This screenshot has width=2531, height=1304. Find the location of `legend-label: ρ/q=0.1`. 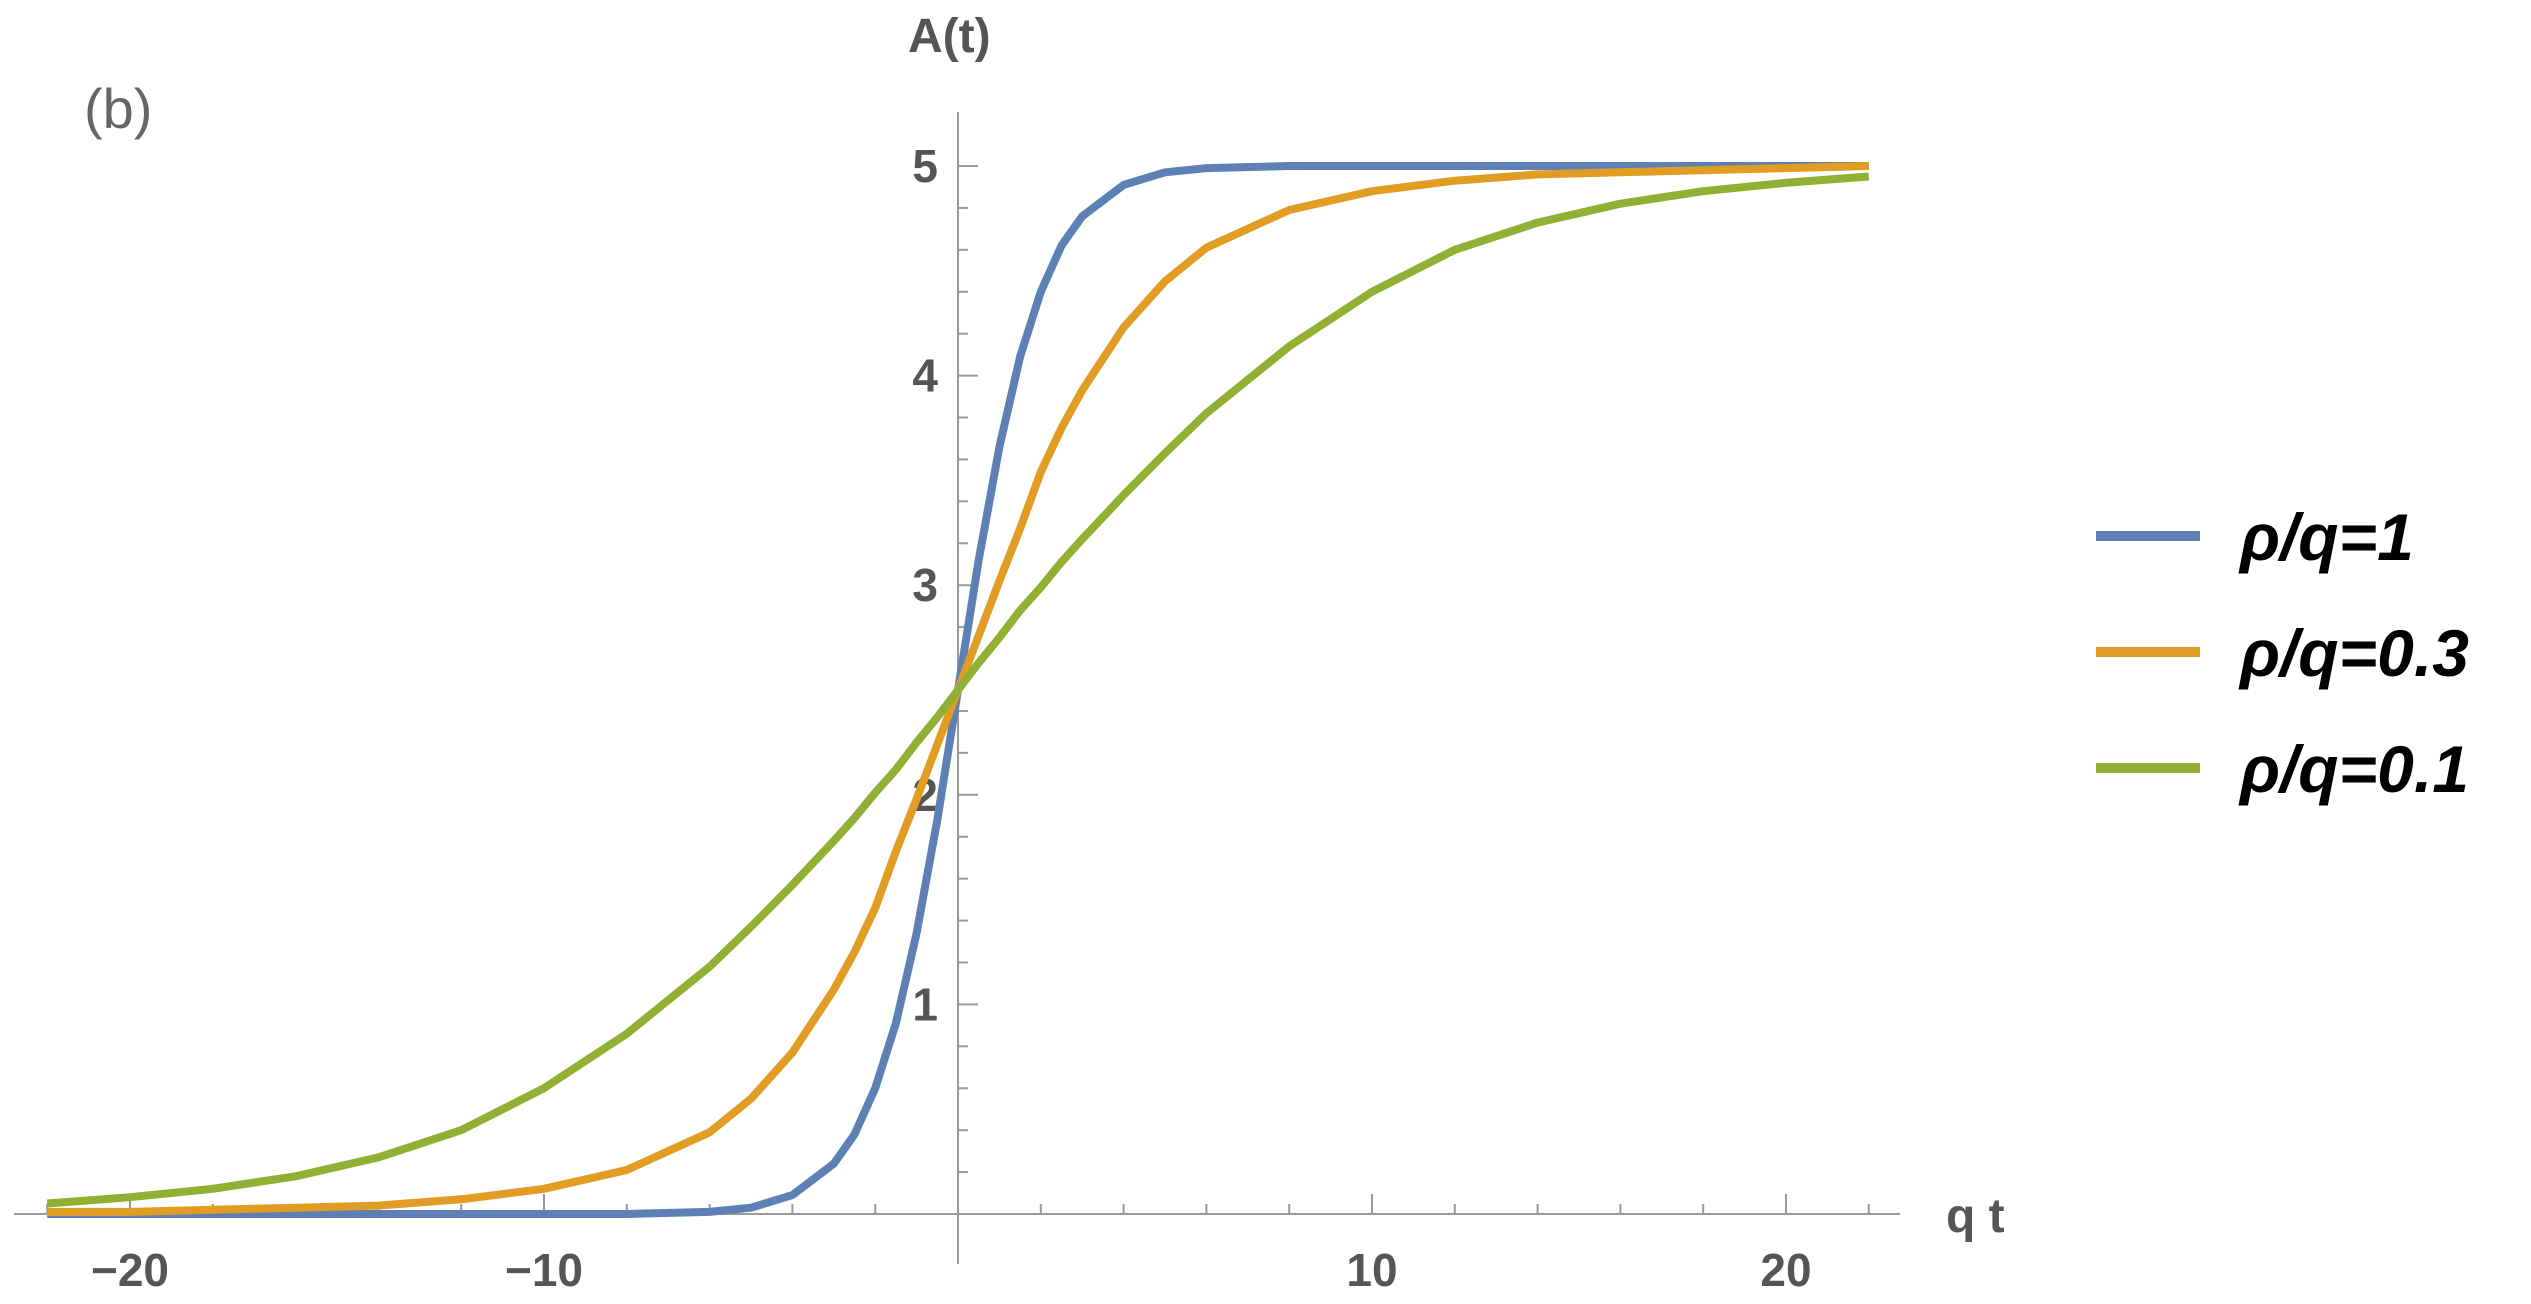

legend-label: ρ/q=0.1 is located at coordinates (2353, 769).